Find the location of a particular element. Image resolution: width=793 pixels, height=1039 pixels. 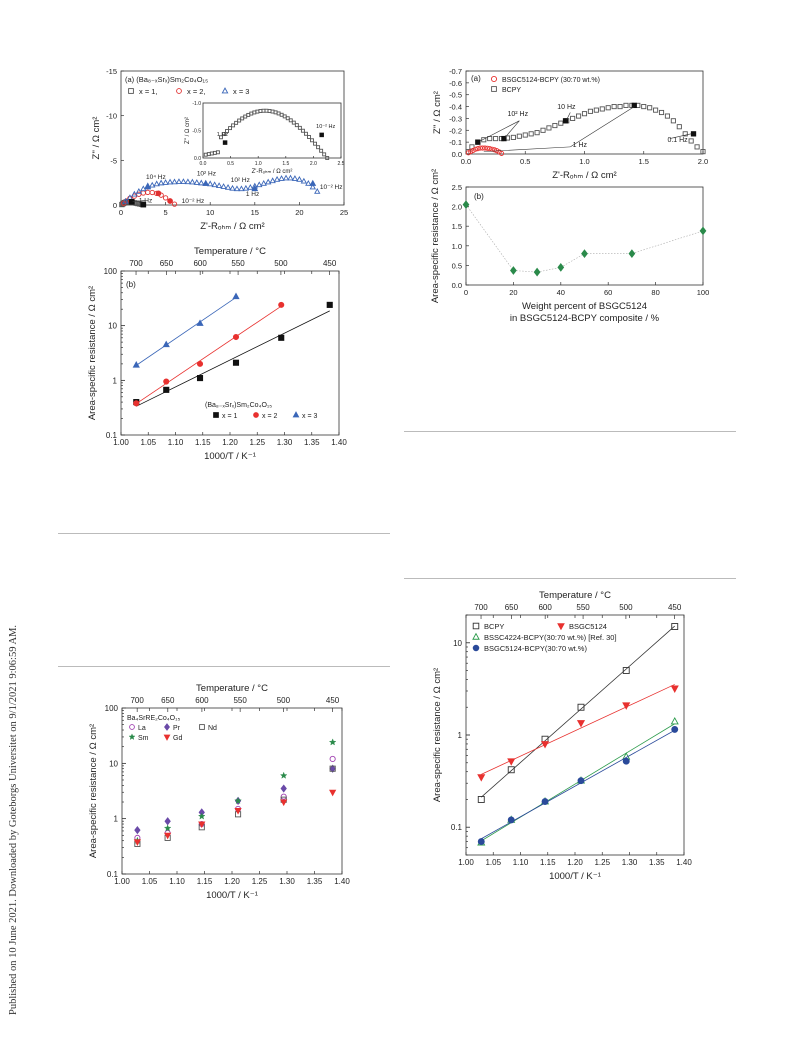

top-tick-label: 650 is located at coordinates (167, 263).